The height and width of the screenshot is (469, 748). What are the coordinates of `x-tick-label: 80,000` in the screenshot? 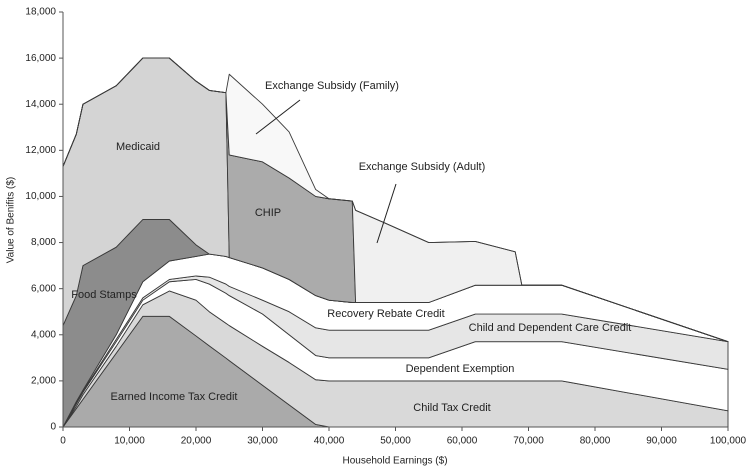 It's located at (595, 441).